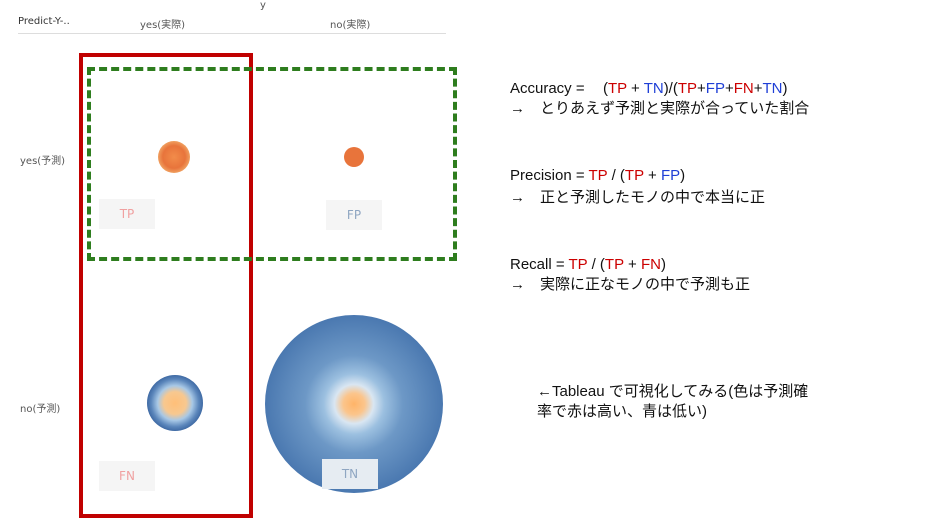 Image resolution: width=937 pixels, height=518 pixels. I want to click on accuracy-tp: TP, so click(617, 88).